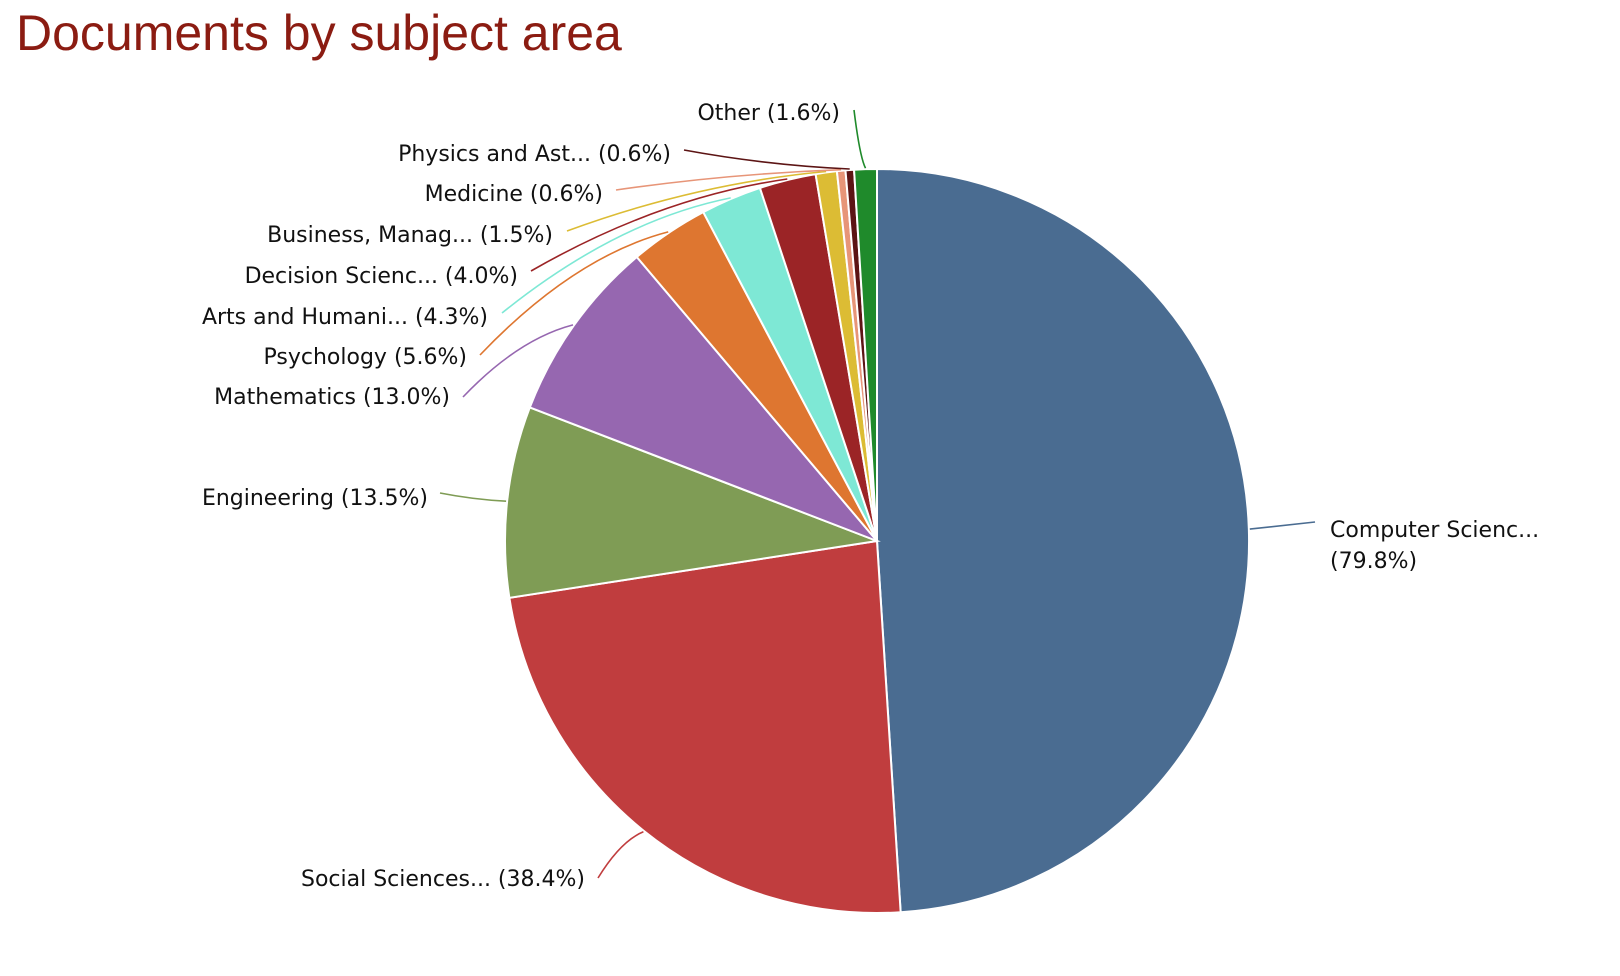  What do you see at coordinates (768, 113) in the screenshot?
I see `slice-label-11: Other (1.6%)` at bounding box center [768, 113].